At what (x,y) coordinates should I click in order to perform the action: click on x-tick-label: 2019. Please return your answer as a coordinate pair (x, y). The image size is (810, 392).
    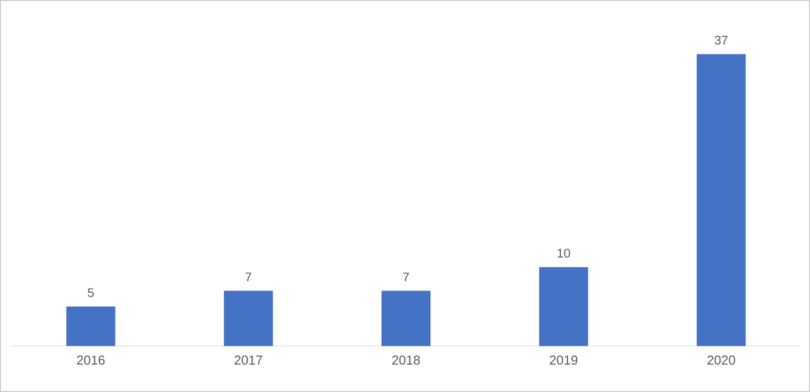
    Looking at the image, I should click on (564, 360).